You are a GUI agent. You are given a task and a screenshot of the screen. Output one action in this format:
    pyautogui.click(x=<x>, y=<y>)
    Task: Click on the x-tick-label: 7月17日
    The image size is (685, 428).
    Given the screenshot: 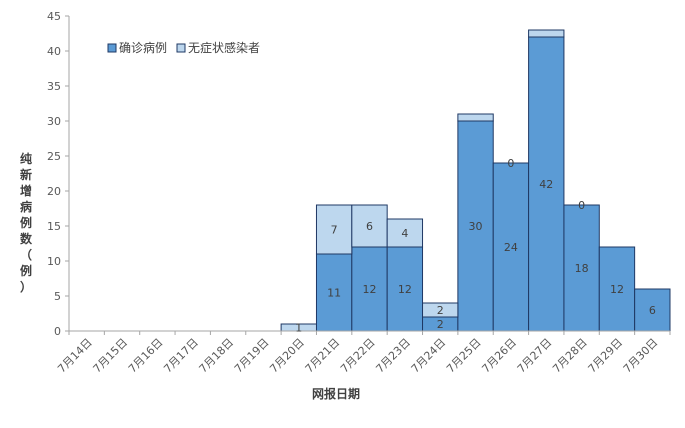 What is the action you would take?
    pyautogui.click(x=181, y=356)
    